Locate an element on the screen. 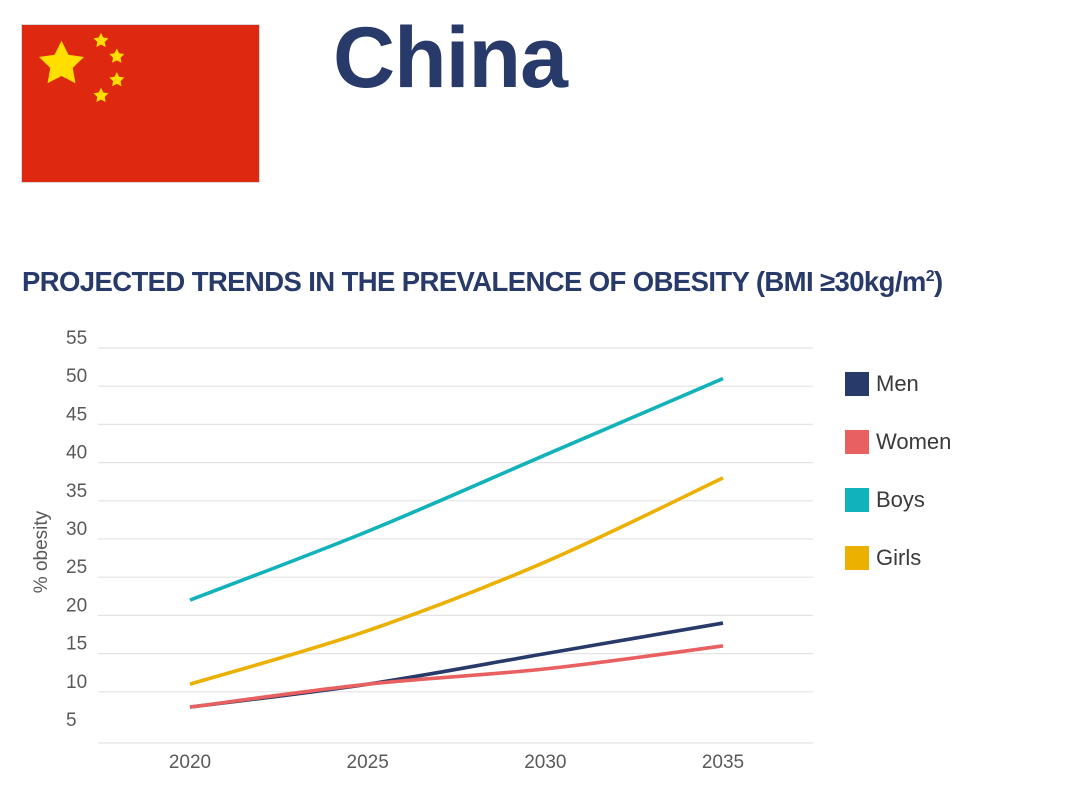  y-tick-label: 50 is located at coordinates (76, 376).